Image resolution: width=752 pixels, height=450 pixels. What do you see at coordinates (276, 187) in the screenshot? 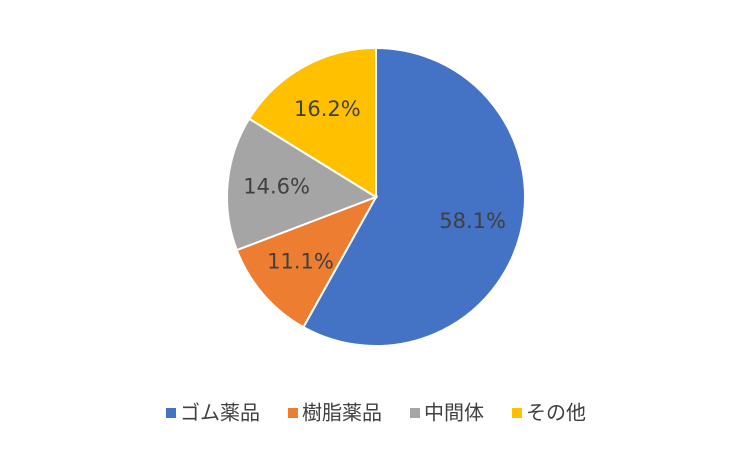
I see `value-label: 14.6%` at bounding box center [276, 187].